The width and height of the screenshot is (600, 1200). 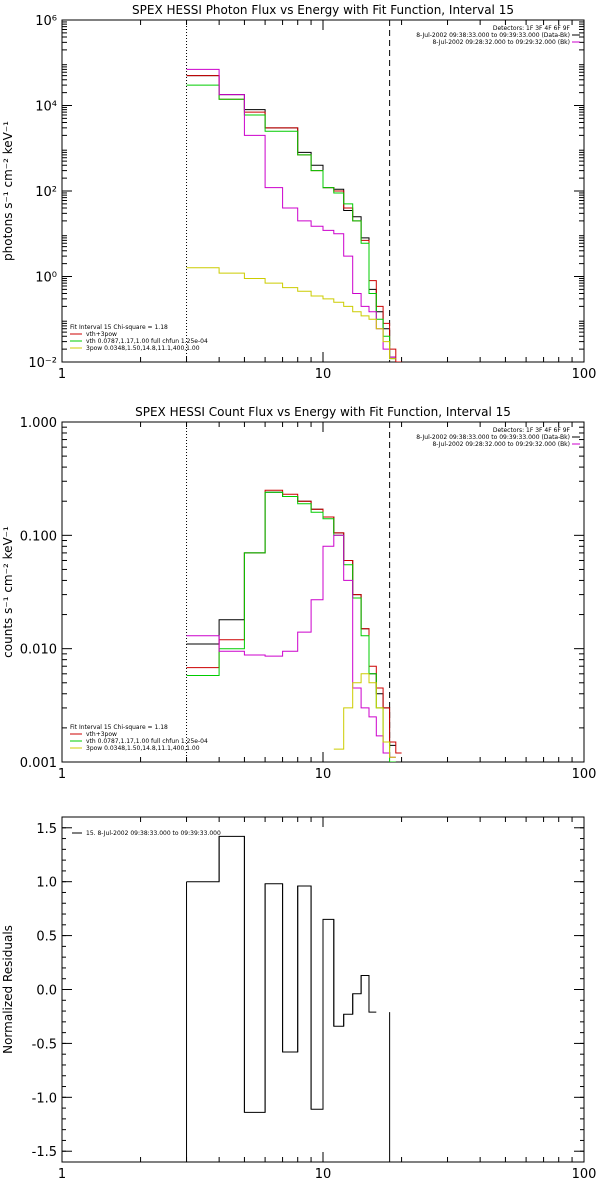 I want to click on y-tick-label: 10², so click(x=46, y=192).